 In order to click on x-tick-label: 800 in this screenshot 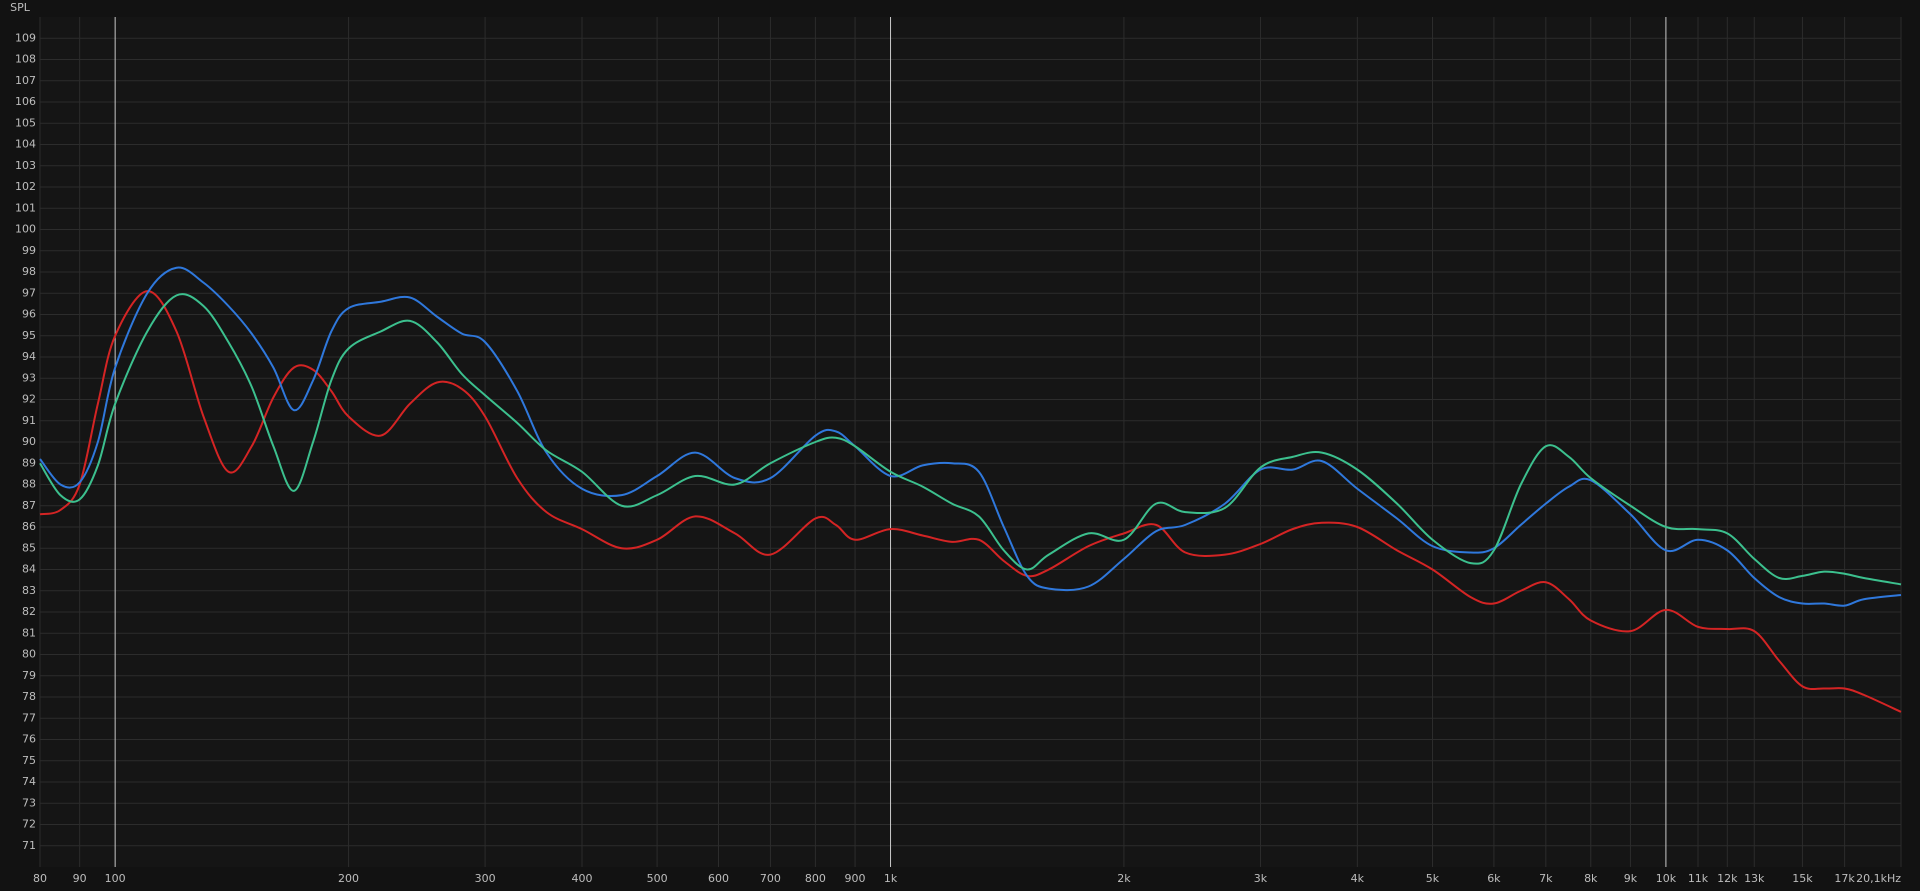, I will do `click(815, 878)`.